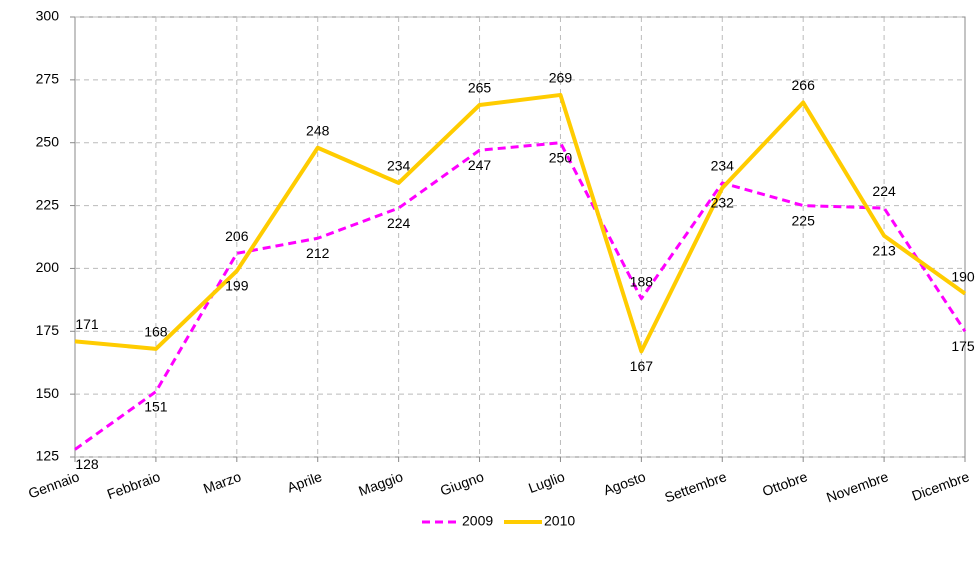 The width and height of the screenshot is (980, 561). Describe the element at coordinates (941, 486) in the screenshot. I see `x-tick-label: Dicembre` at that location.